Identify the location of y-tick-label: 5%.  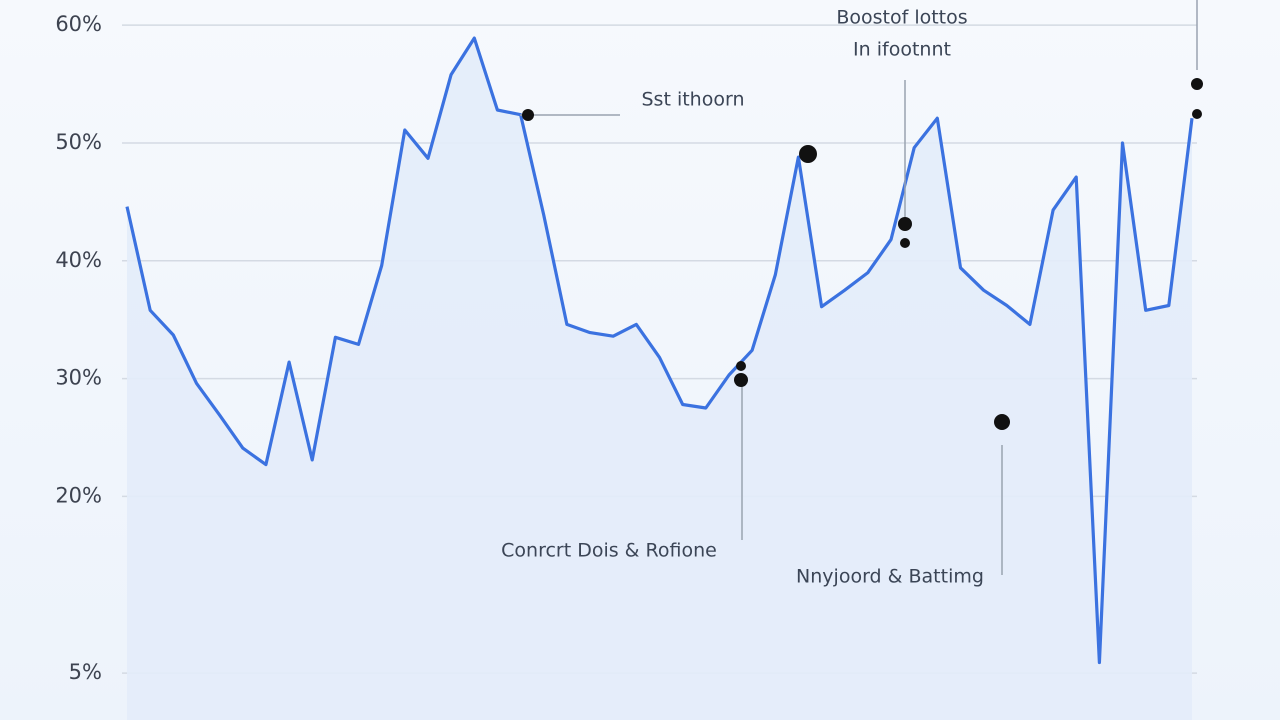
(85, 672).